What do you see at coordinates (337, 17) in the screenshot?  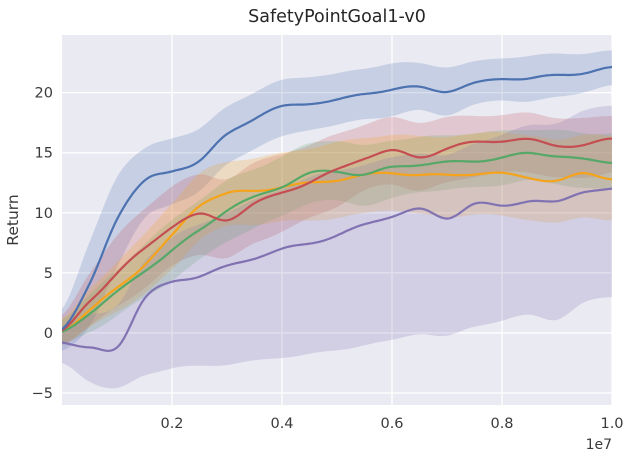 I see `chart-title: SafetyPointGoal1-v0` at bounding box center [337, 17].